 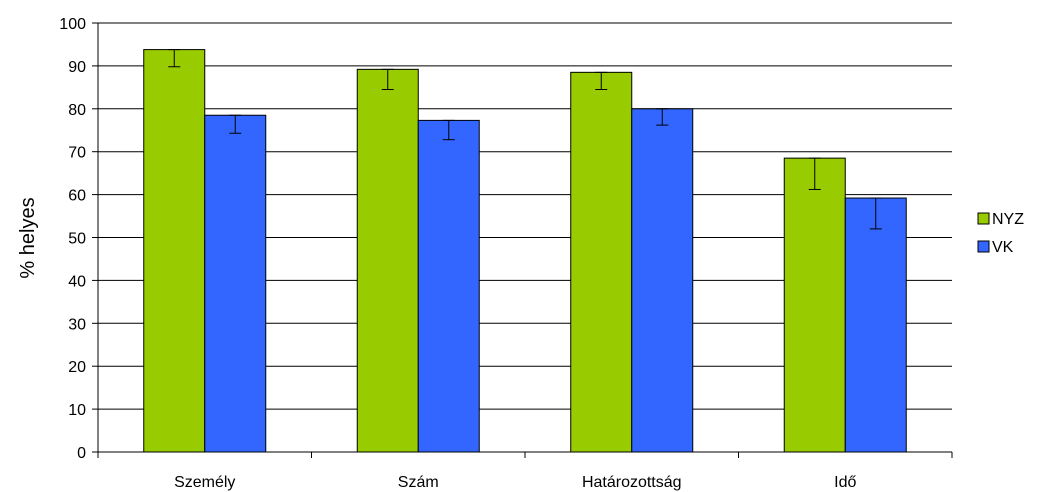 I want to click on y-tick-label: 0, so click(x=81, y=453).